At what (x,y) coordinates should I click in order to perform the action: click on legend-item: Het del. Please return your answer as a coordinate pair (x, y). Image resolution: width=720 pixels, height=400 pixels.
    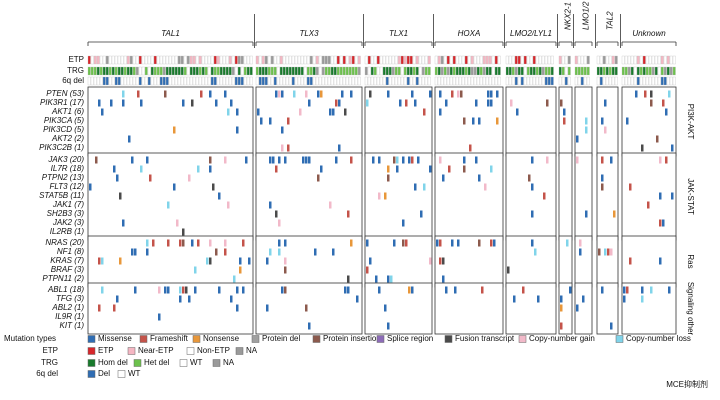
    Looking at the image, I should click on (157, 362).